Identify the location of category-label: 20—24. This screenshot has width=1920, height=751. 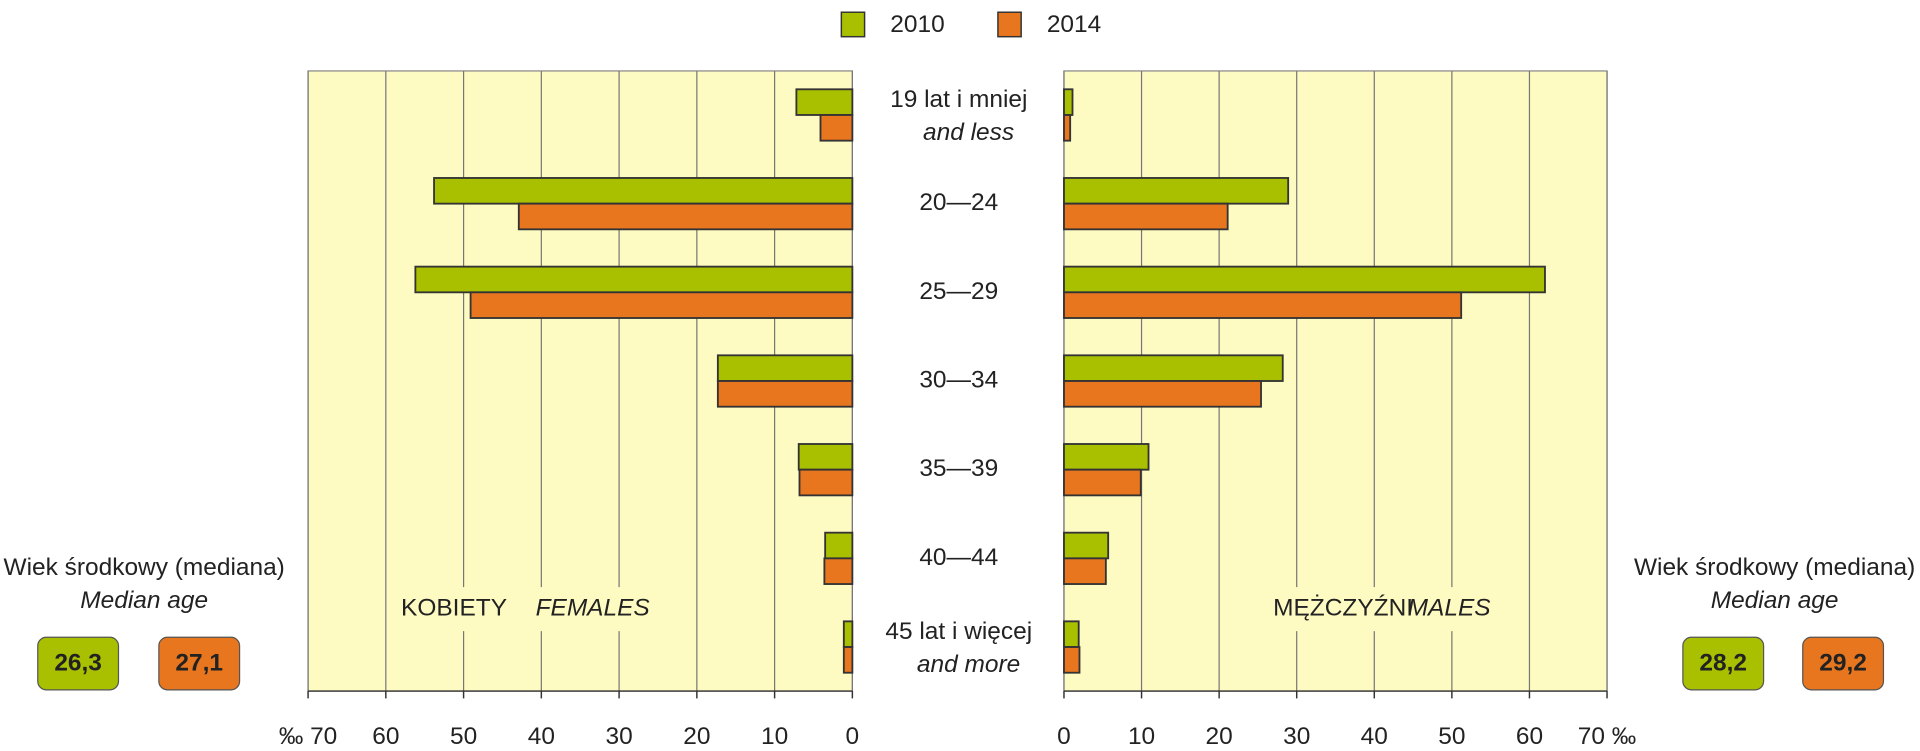
(958, 202).